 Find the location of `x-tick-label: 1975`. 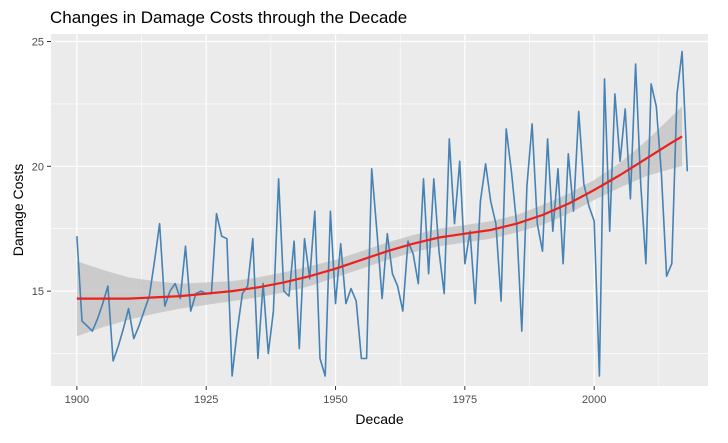

x-tick-label: 1975 is located at coordinates (465, 400).